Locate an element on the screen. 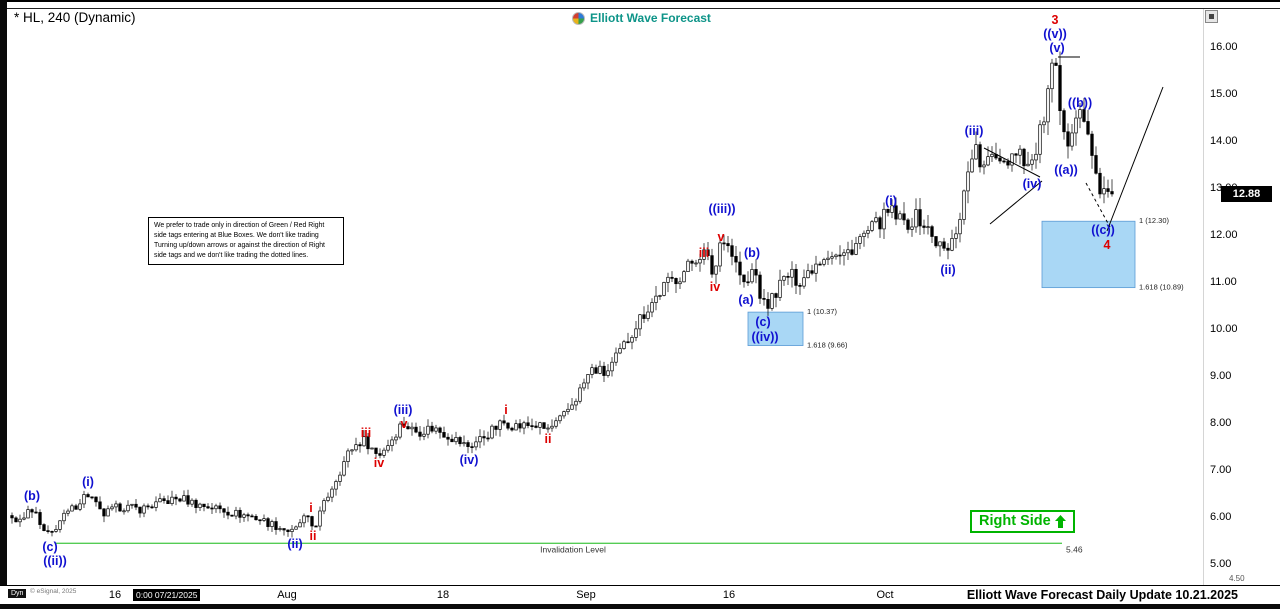 Image resolution: width=1280 pixels, height=609 pixels. price-tick-label: 8.00 is located at coordinates (1221, 423).